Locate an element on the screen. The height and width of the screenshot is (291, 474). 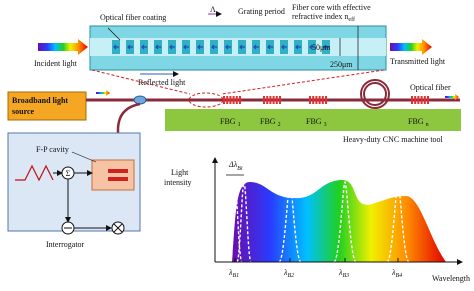
peak-label: λB4 is located at coordinates (396, 273).